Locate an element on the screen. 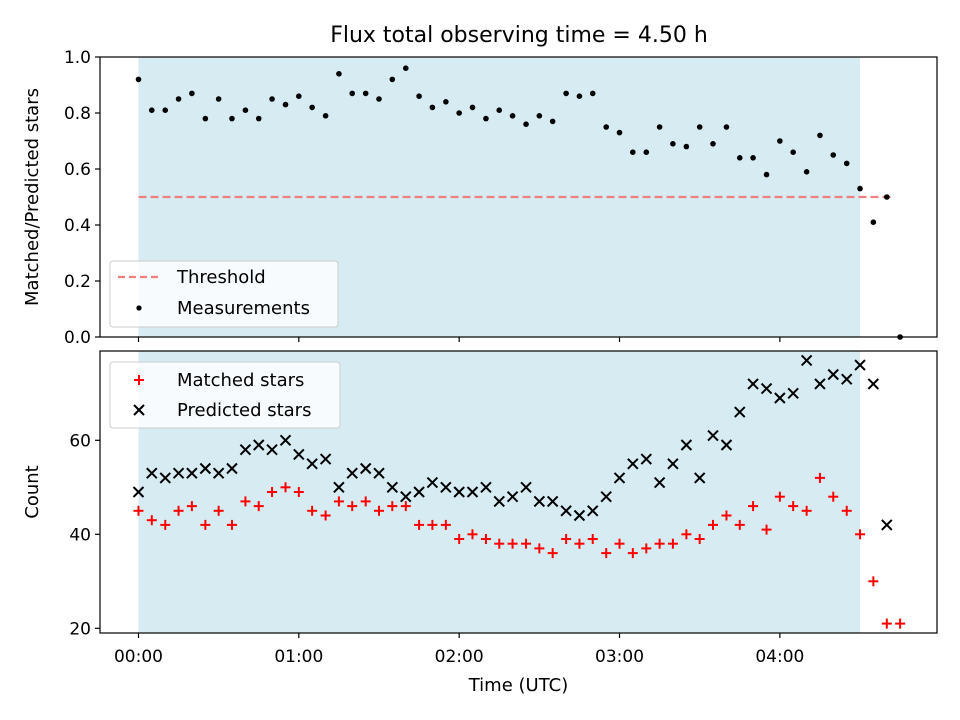  legend-matched-swatch is located at coordinates (139, 380).